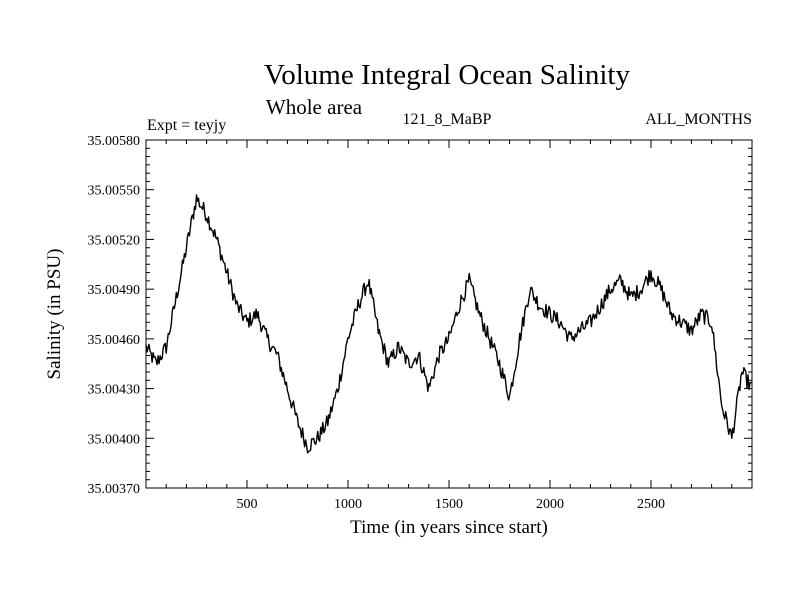 This screenshot has height=600, width=800. I want to click on y-tick-label: 35.00460, so click(114, 340).